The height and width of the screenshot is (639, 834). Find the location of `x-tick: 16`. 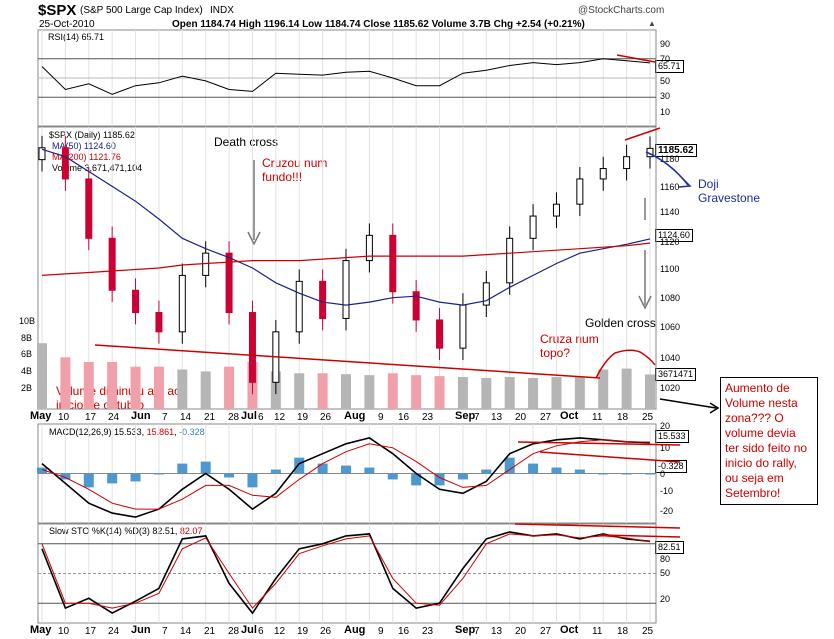

x-tick: 16 is located at coordinates (404, 631).